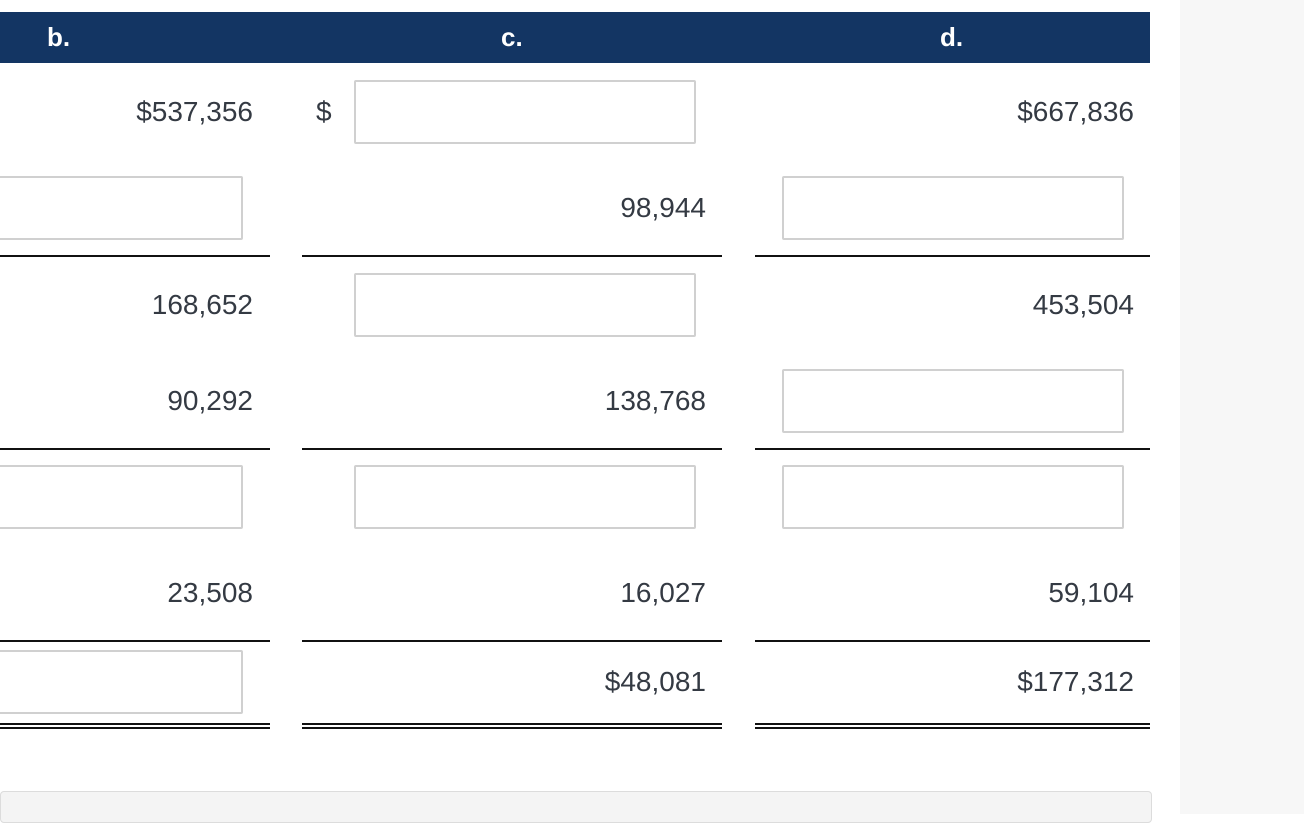 This screenshot has width=1304, height=823. Describe the element at coordinates (1075, 111) in the screenshot. I see `amount-value-d-row1: $667,836` at that location.